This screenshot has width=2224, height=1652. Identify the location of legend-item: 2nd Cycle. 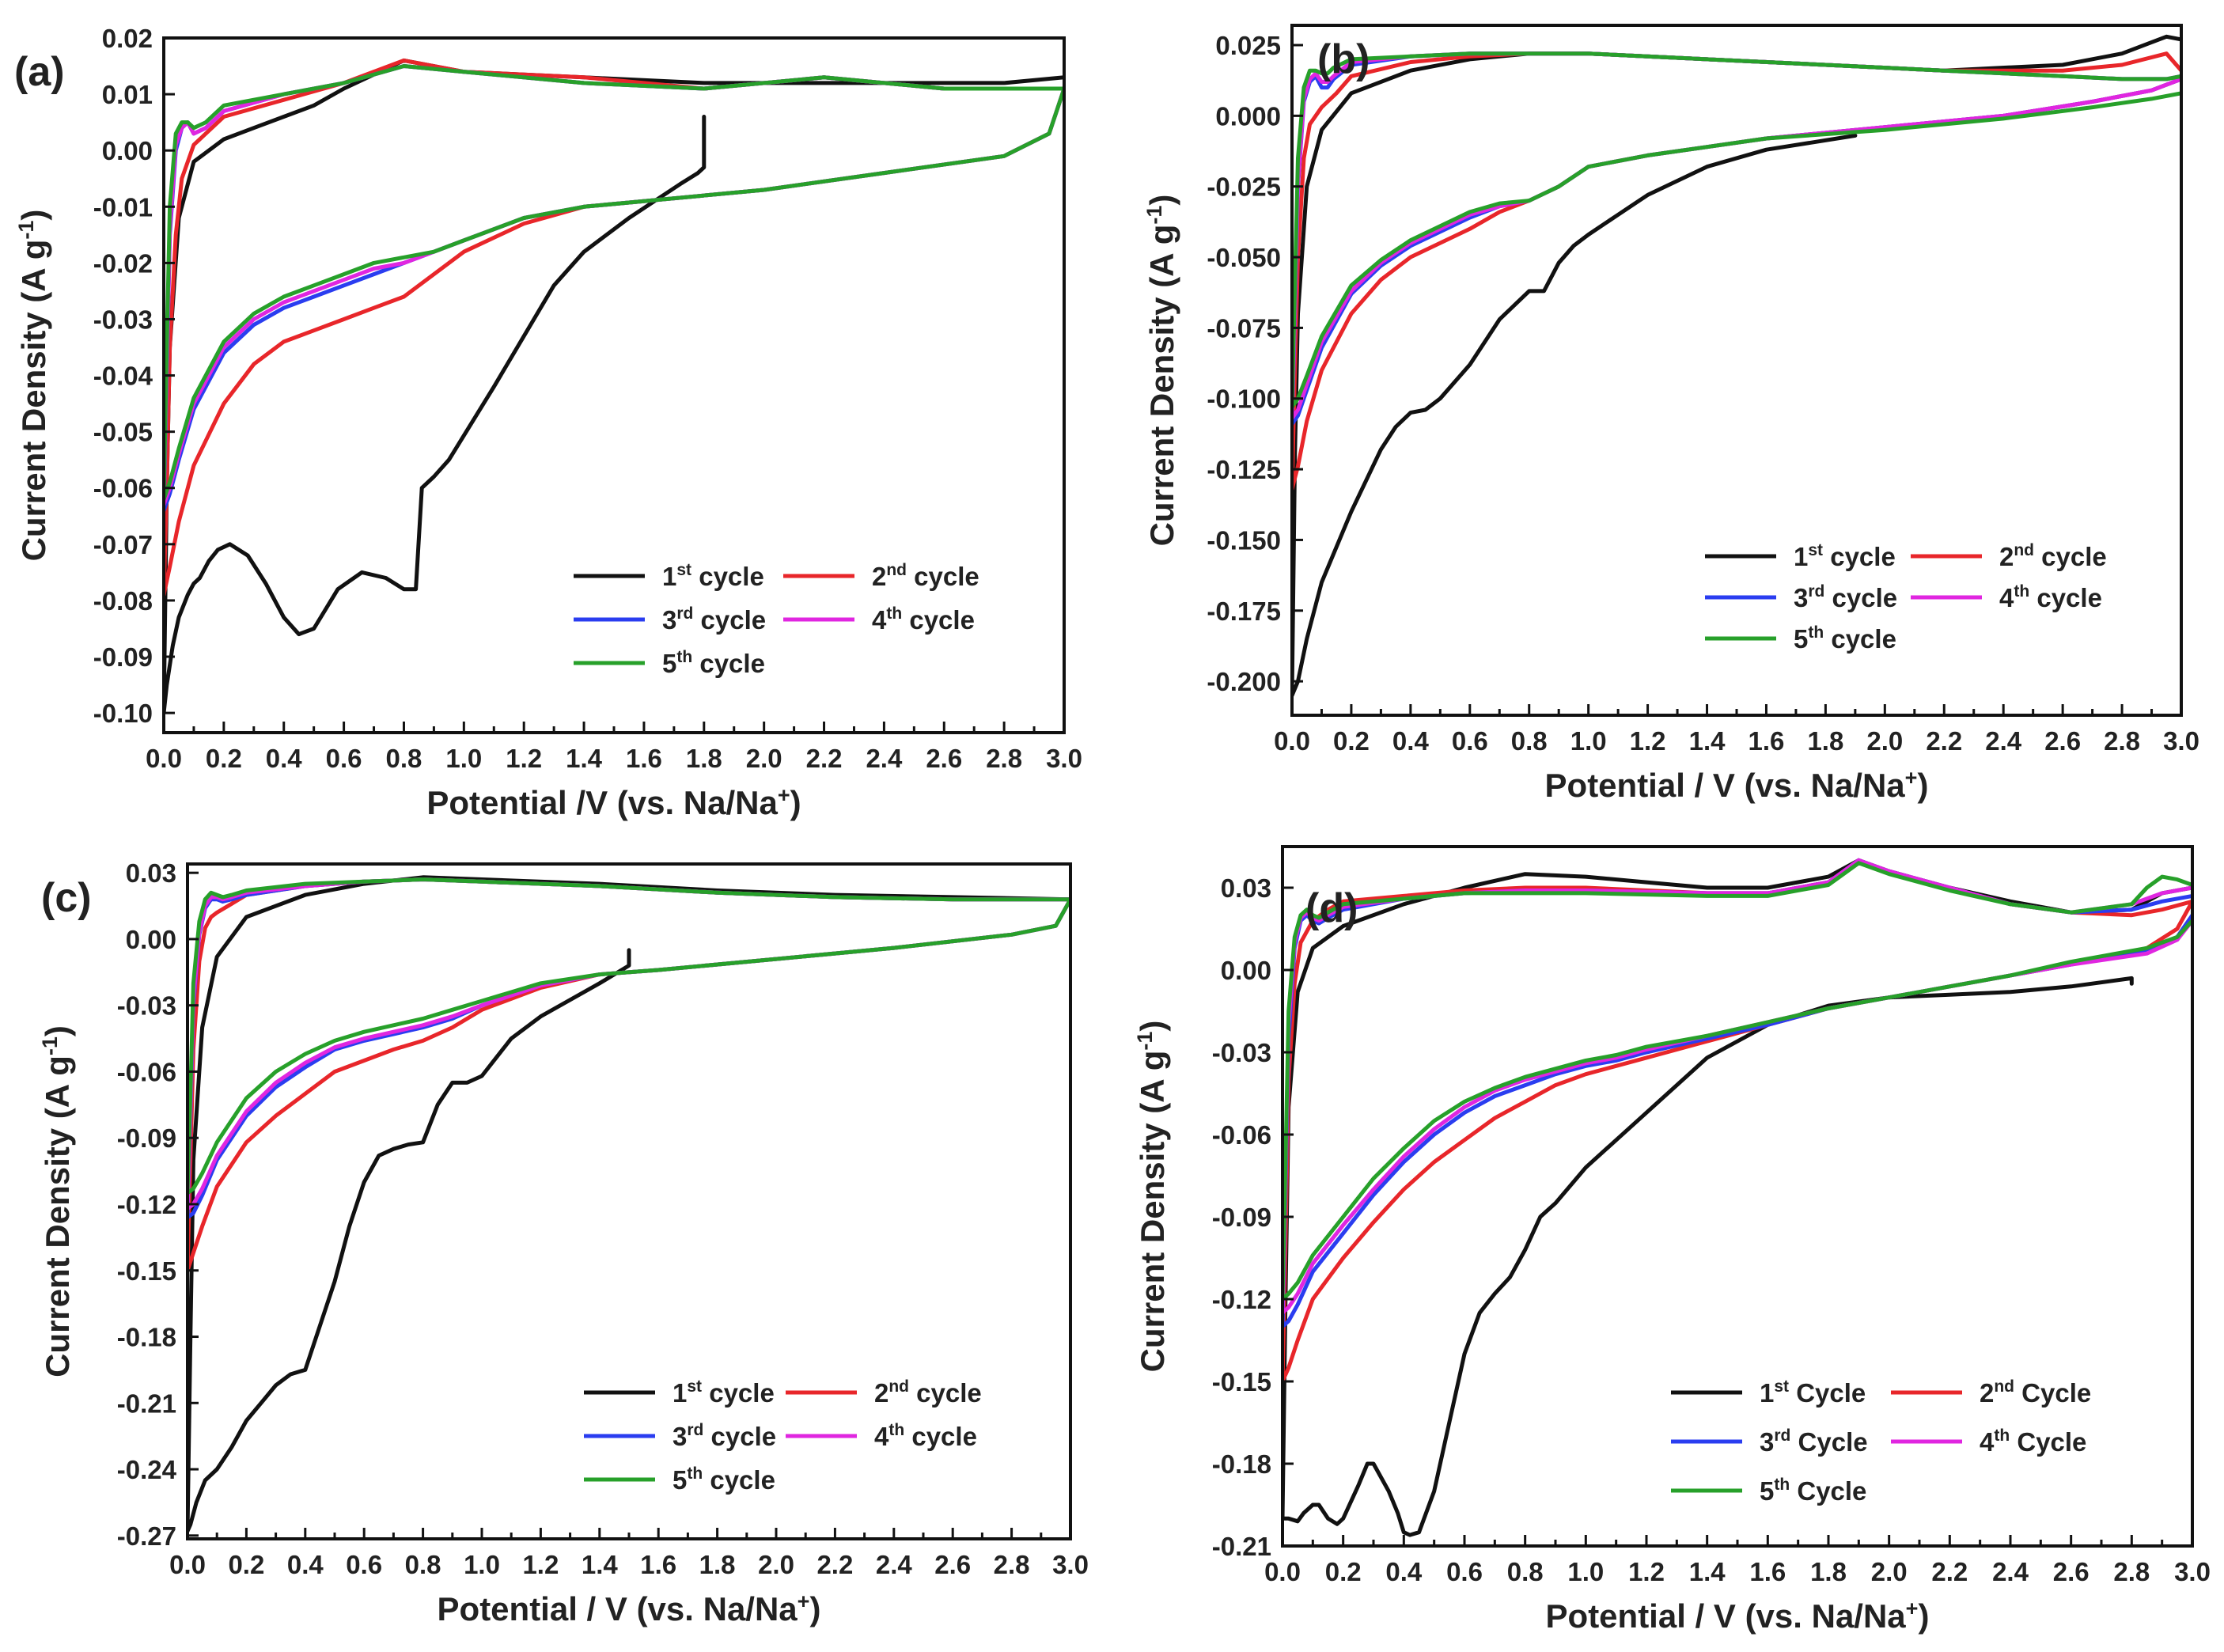
(1991, 1392).